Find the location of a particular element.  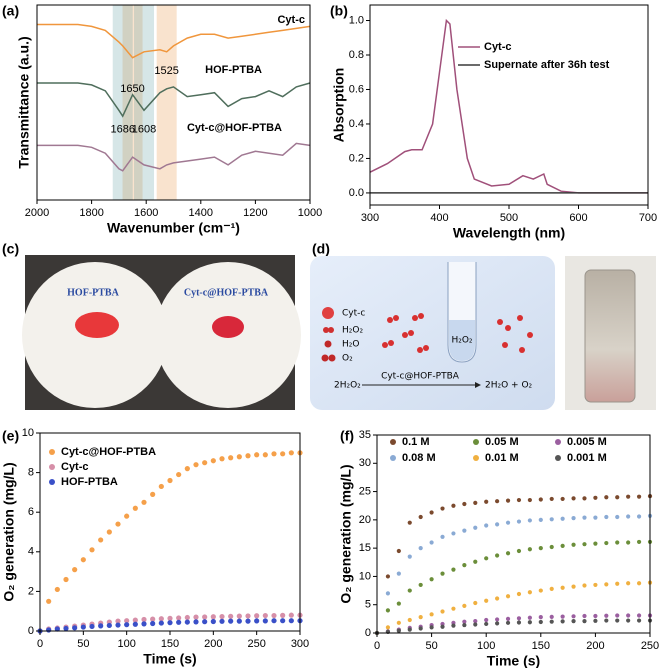

y-tick-label: 0 is located at coordinates (368, 633).